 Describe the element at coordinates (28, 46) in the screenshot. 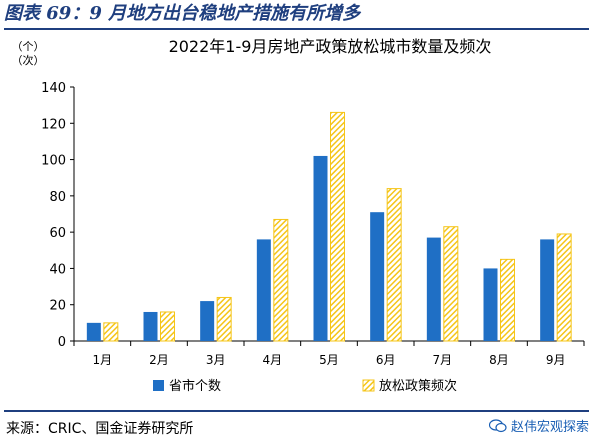

I see `y-axis-label-line-1: （个）` at that location.